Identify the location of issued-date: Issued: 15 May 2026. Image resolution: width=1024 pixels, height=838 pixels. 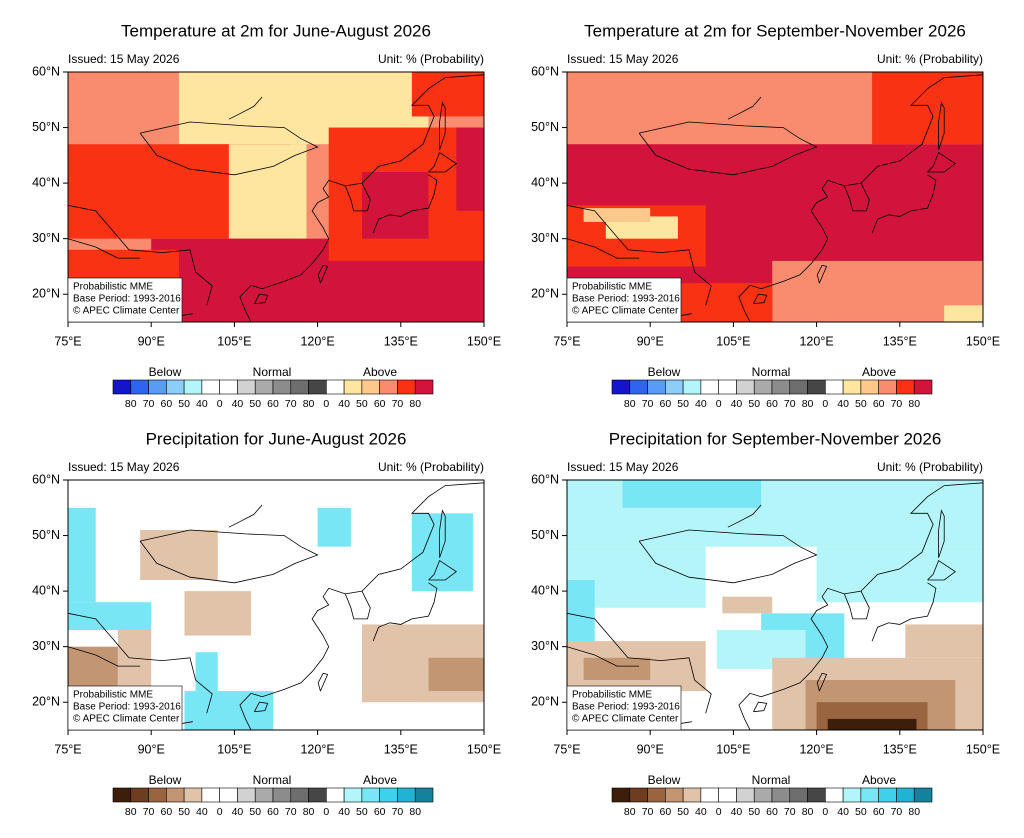
(124, 467).